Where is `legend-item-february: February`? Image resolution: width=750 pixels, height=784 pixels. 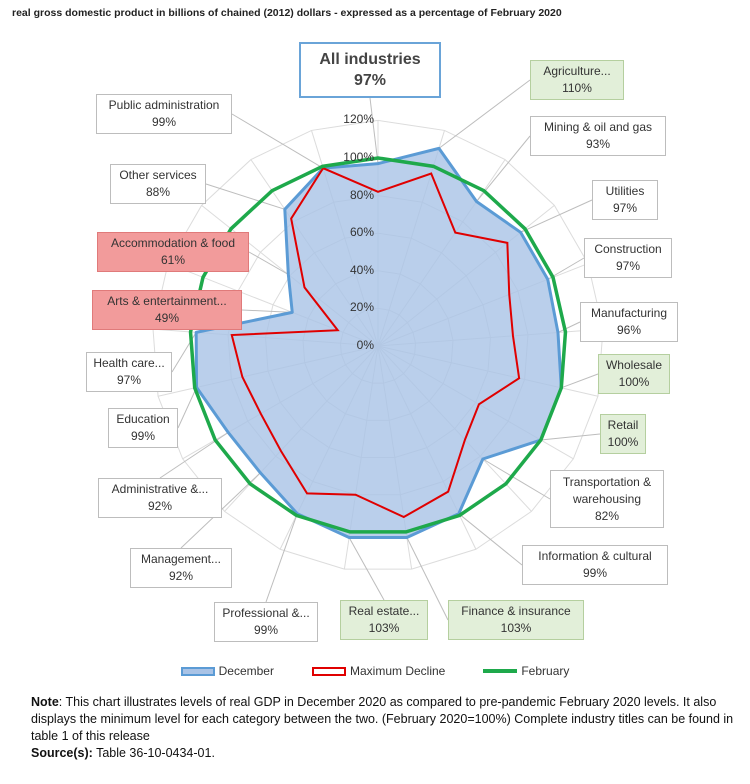
legend-item-february: February is located at coordinates (526, 671).